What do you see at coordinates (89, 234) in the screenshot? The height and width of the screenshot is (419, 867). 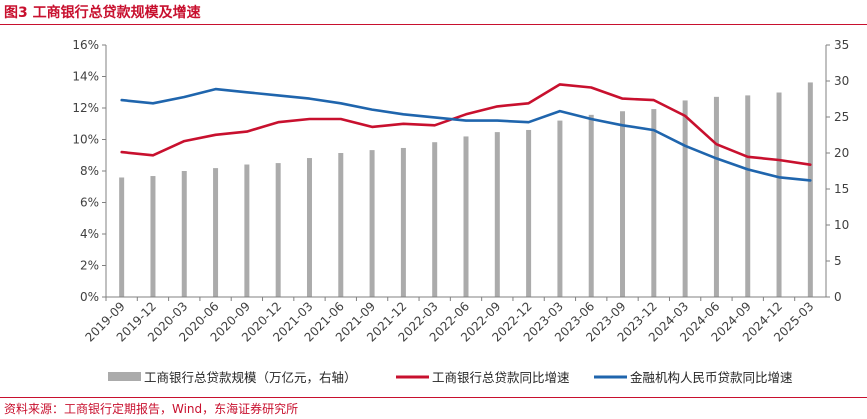 I see `left-tick-label: 4%` at bounding box center [89, 234].